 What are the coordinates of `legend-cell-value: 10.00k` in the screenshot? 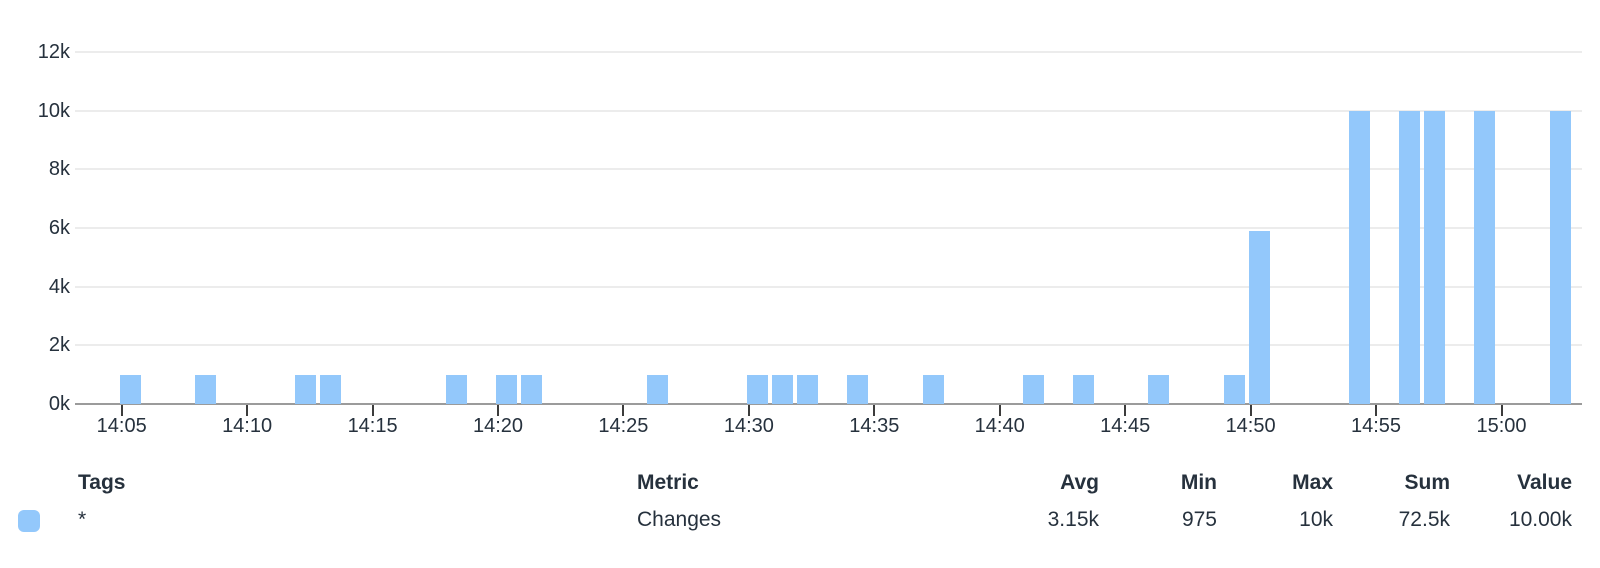 It's located at (1540, 519).